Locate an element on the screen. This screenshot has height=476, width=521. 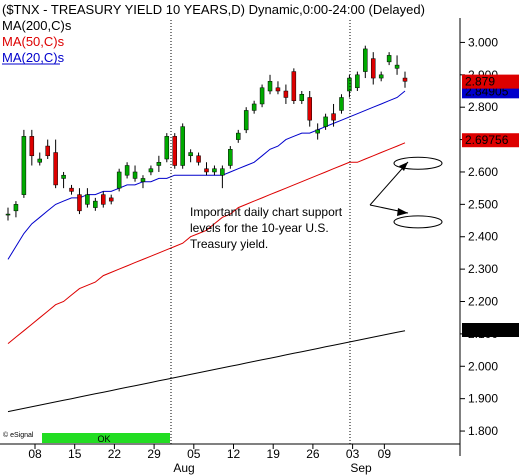
x-tick-label: 05 is located at coordinates (194, 454).